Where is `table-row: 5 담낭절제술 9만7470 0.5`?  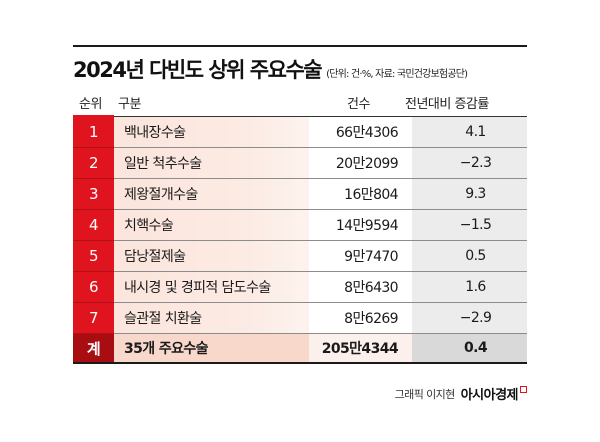
table-row: 5 담낭절제술 9만7470 0.5 is located at coordinates (300, 256).